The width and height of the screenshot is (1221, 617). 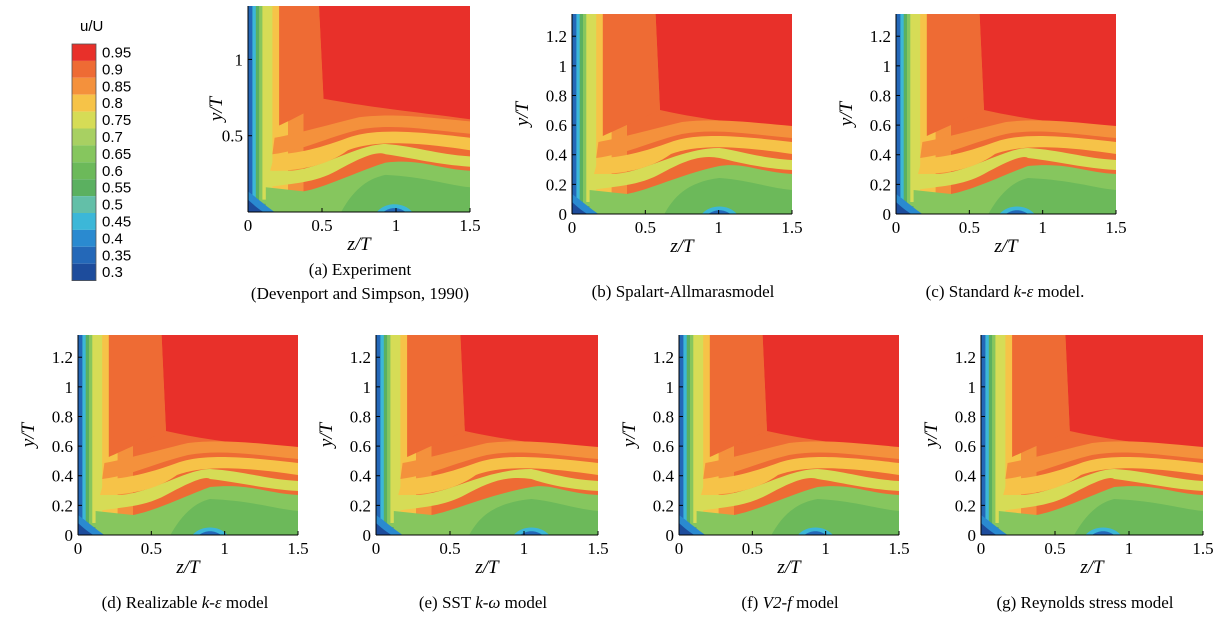 I want to click on panel-caption: (b) Spalart-Allmarasmodel, so click(x=683, y=291).